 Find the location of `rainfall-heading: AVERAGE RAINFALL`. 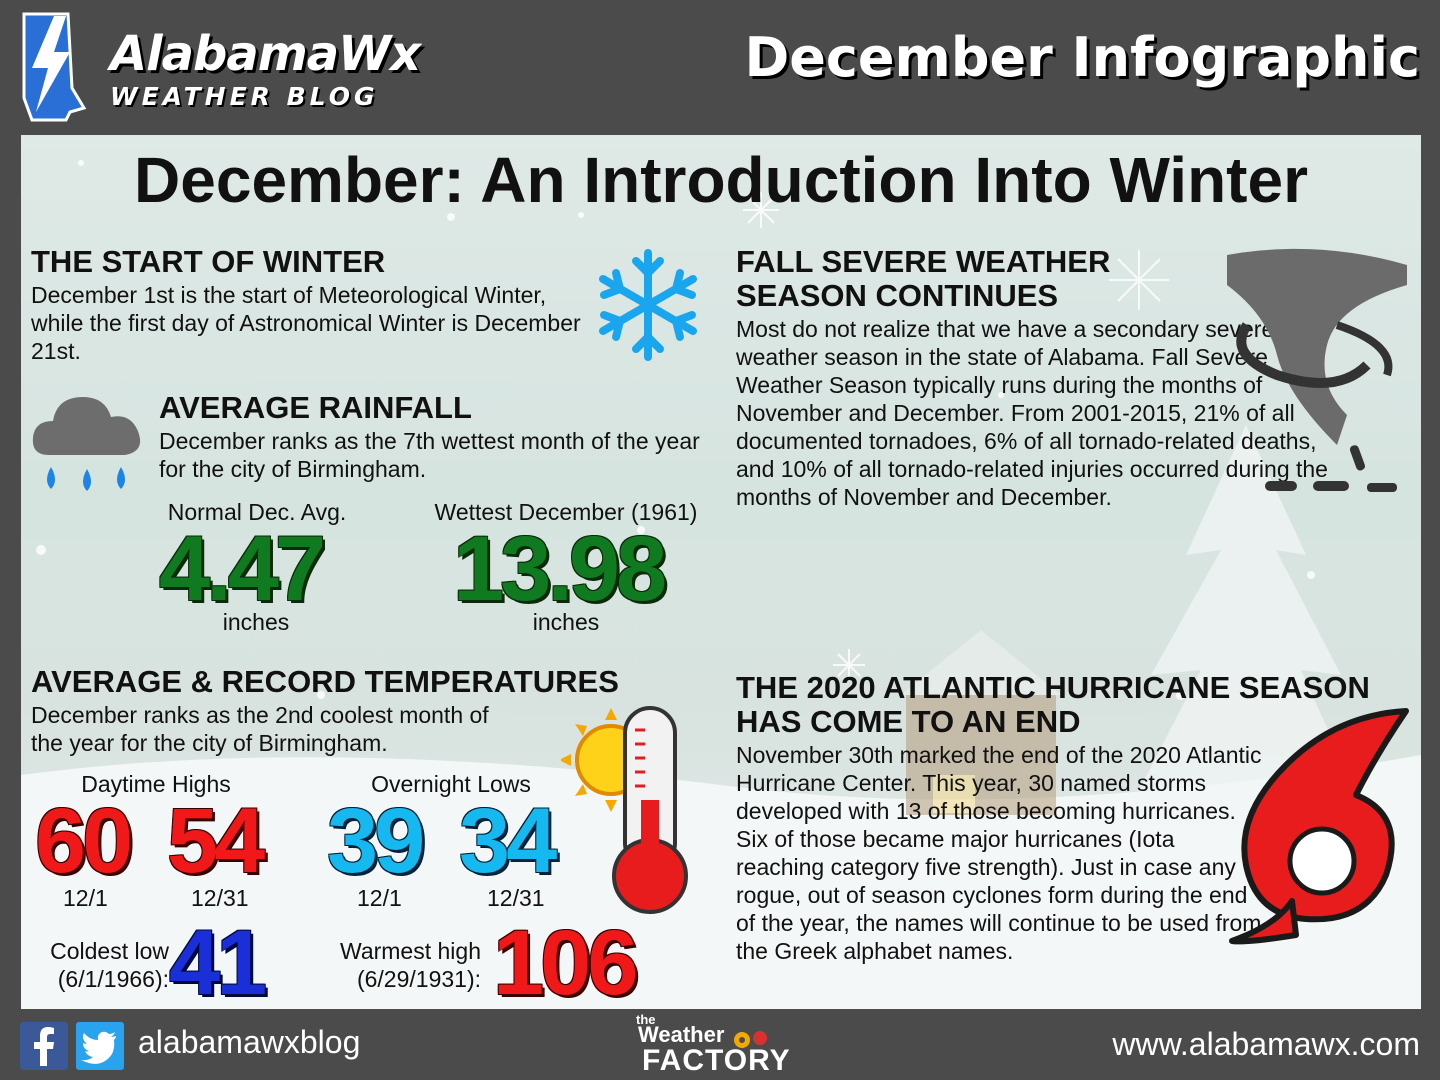

rainfall-heading: AVERAGE RAINFALL is located at coordinates (315, 407).